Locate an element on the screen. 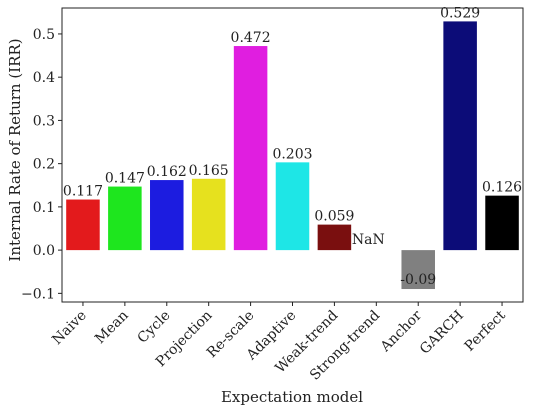  value-label-projection: 0.165 is located at coordinates (209, 171).